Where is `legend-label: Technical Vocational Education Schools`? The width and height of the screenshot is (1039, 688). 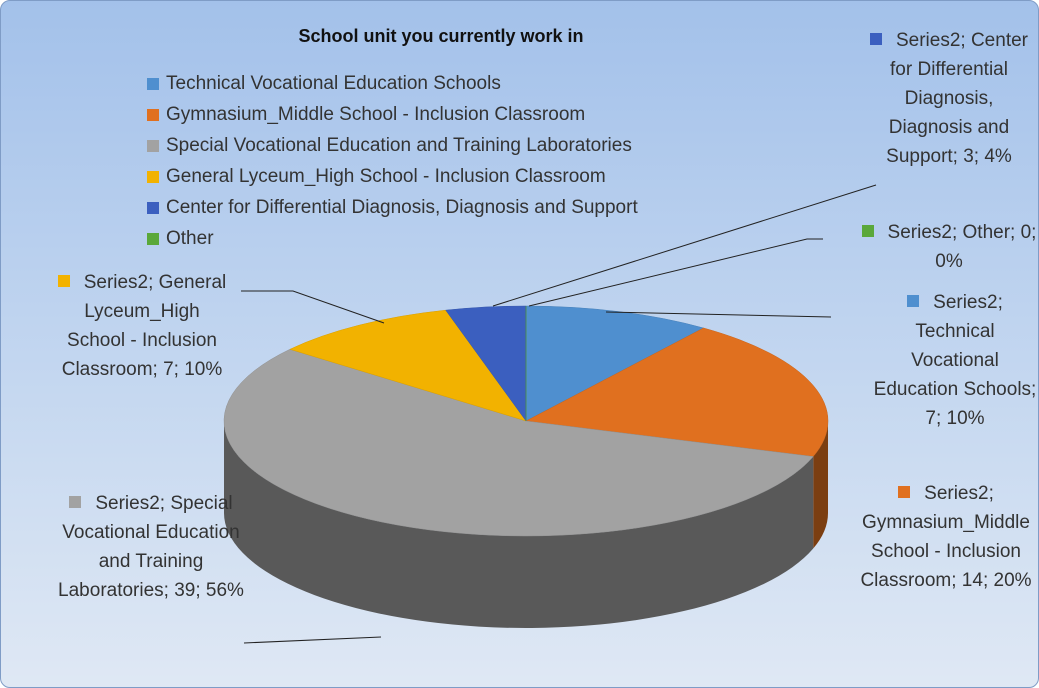
legend-label: Technical Vocational Education Schools is located at coordinates (333, 83).